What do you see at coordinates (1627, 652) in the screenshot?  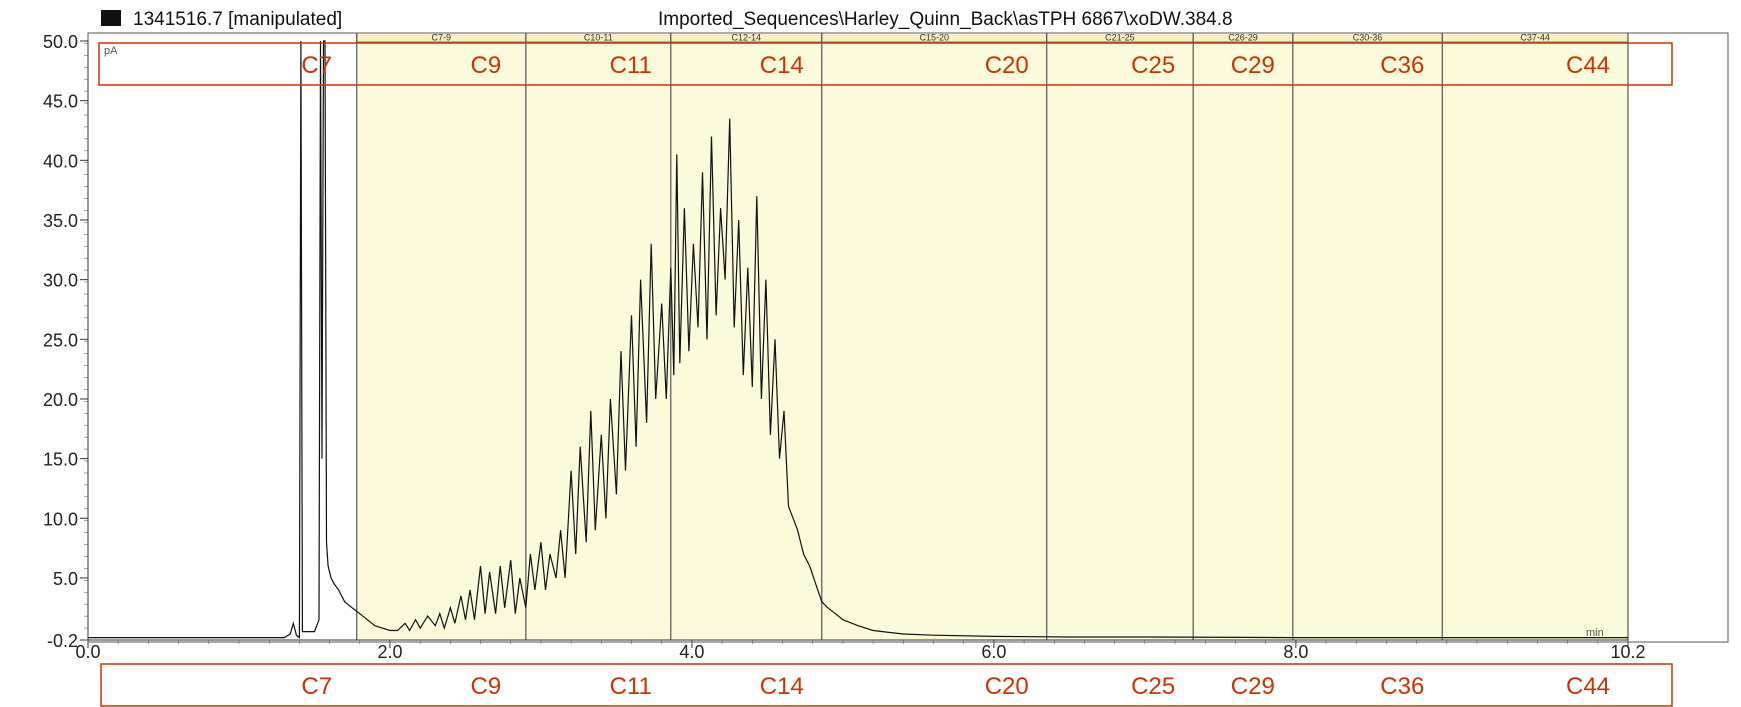 I see `x-tick-label-5: 10.2` at bounding box center [1627, 652].